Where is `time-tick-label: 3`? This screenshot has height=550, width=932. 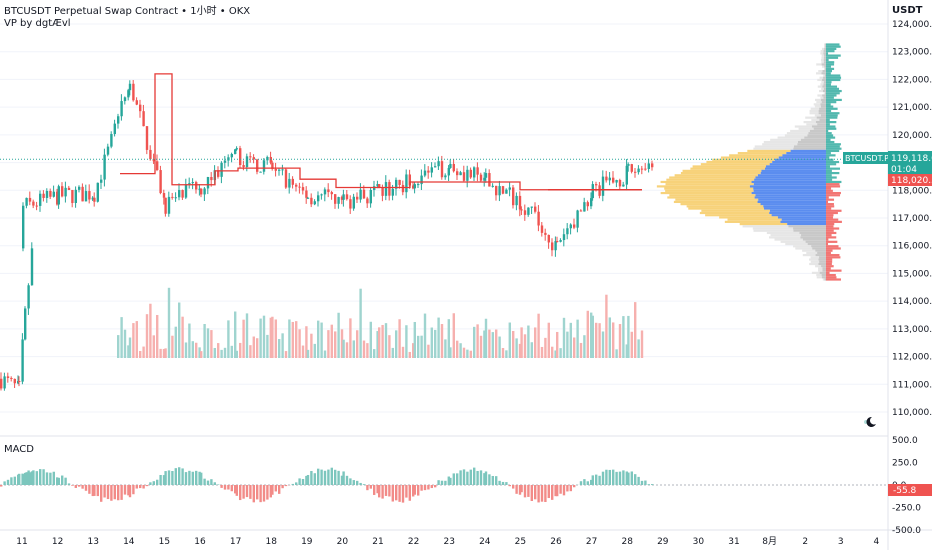
time-tick-label: 3 is located at coordinates (841, 542).